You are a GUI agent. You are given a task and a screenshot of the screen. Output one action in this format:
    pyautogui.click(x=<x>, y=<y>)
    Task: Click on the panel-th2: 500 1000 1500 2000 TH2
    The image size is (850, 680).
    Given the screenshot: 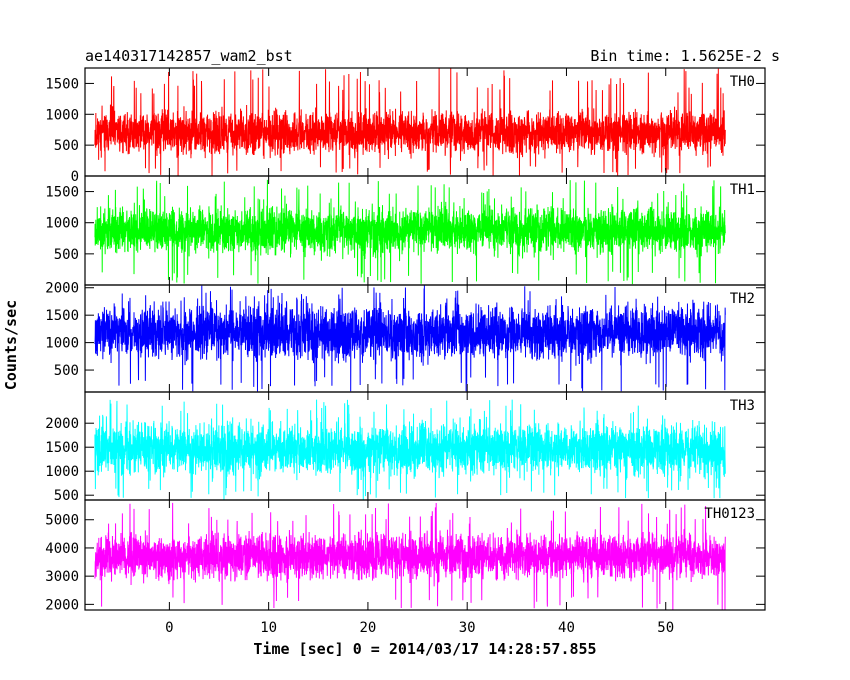 What is the action you would take?
    pyautogui.click(x=405, y=337)
    